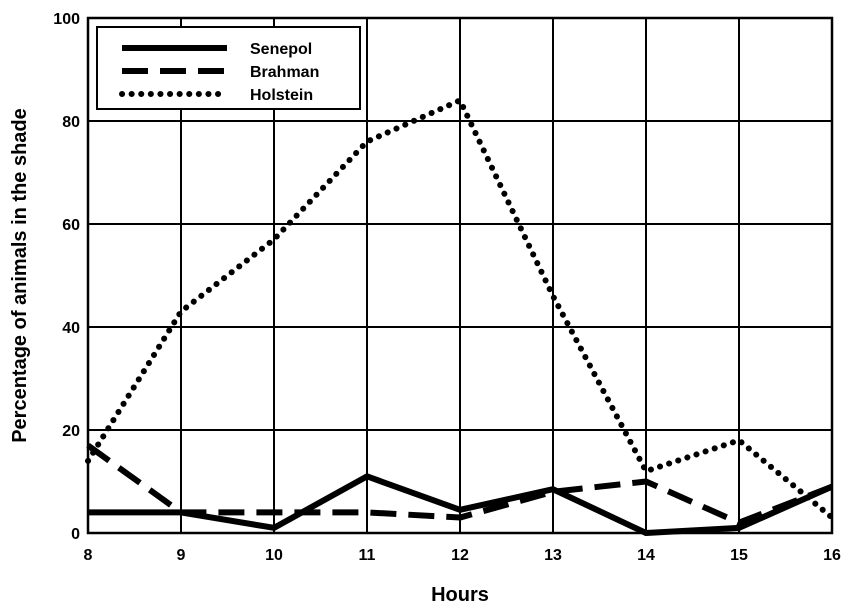 This screenshot has height=606, width=845. What do you see at coordinates (646, 555) in the screenshot?
I see `x-tick-label: 14` at bounding box center [646, 555].